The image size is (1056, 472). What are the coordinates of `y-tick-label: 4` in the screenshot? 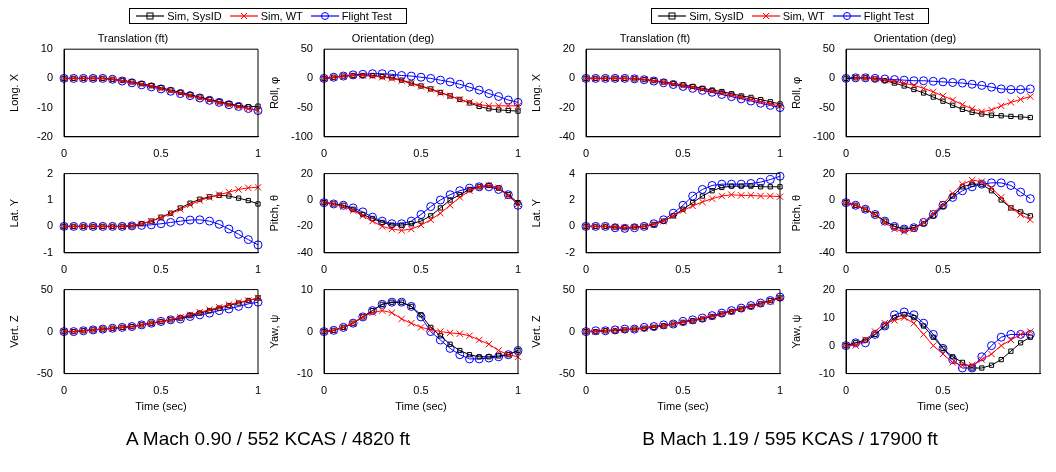 It's located at (571, 172).